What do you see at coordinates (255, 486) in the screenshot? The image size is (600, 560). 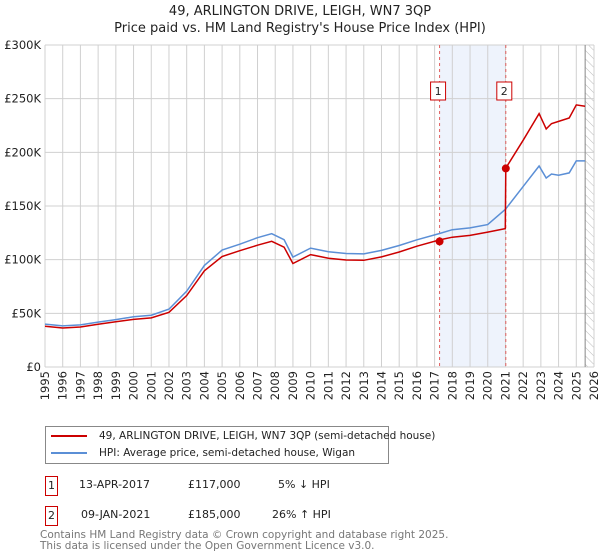 I see `transaction-row: 1 13-APR-2017 £117,000 5% ↓ HPI` at bounding box center [255, 486].